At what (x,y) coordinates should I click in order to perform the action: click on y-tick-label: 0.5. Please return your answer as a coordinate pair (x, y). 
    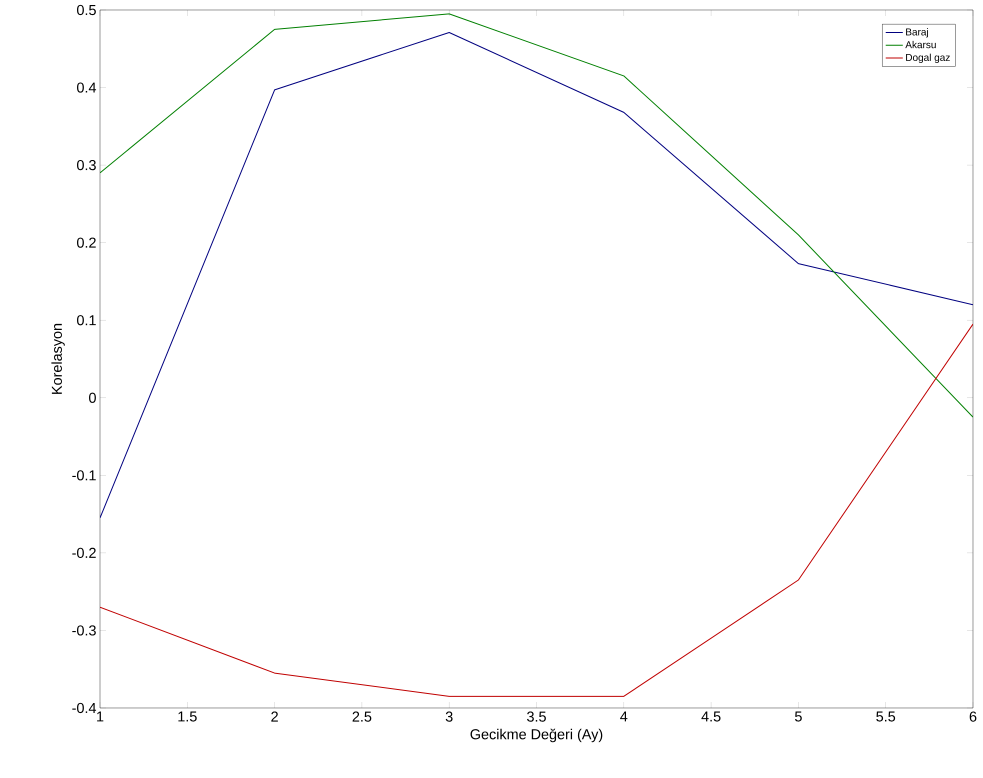
    Looking at the image, I should click on (86, 10).